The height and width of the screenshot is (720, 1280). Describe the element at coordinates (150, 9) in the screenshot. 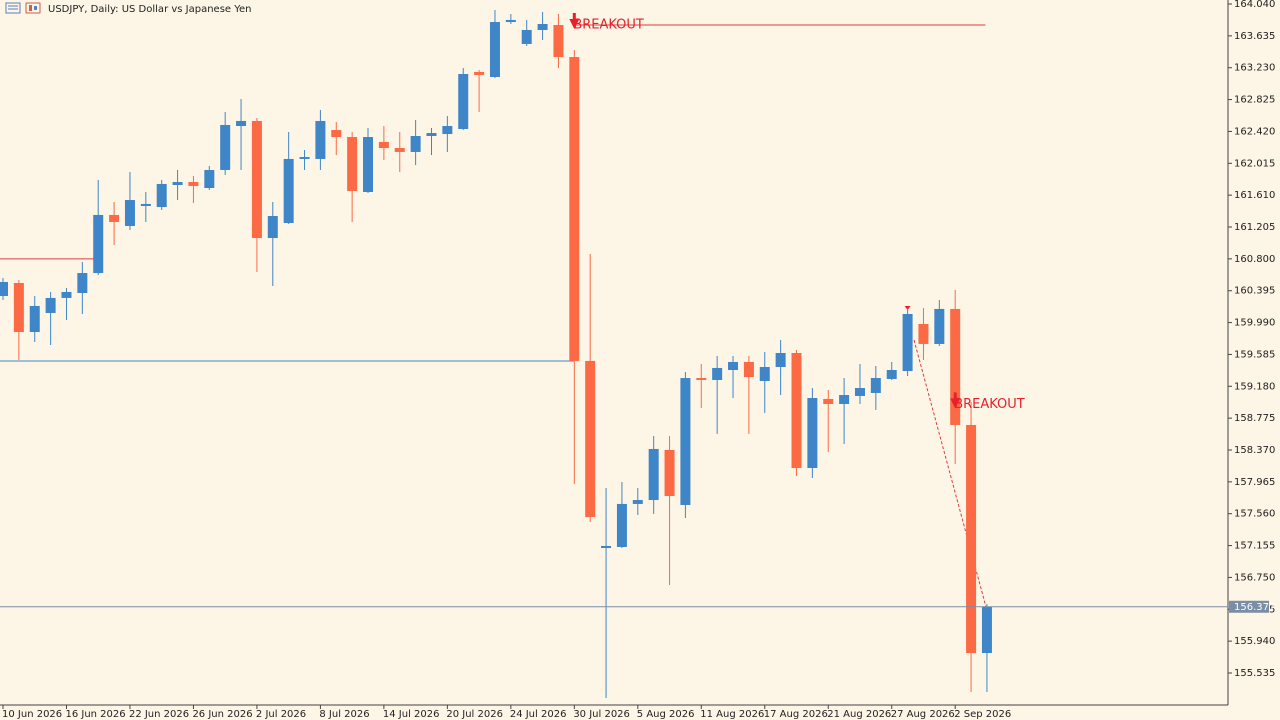

I see `chart-title: USDJPY, Daily: US Dollar vs Japanese Yen` at that location.